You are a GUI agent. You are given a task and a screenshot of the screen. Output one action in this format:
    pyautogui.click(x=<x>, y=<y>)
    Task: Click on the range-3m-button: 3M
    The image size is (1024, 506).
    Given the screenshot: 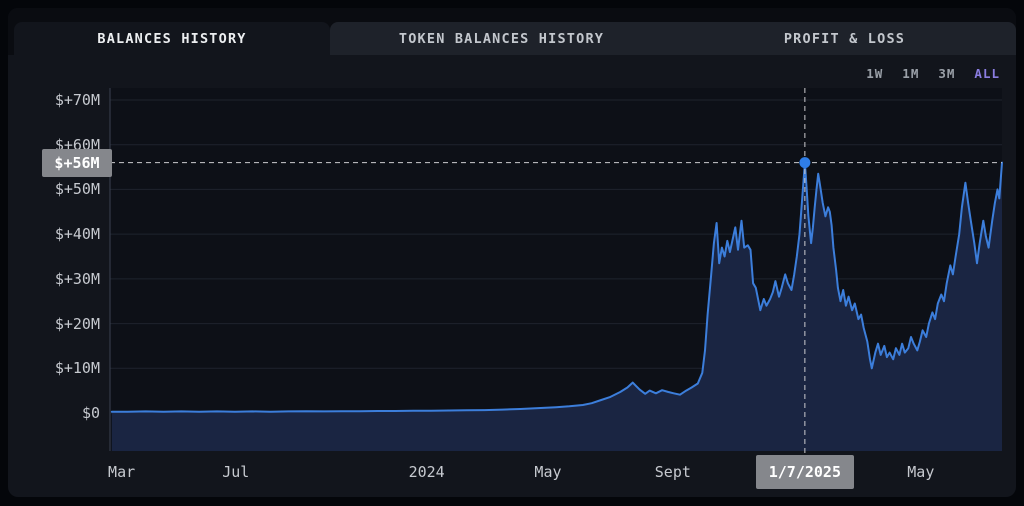 What is the action you would take?
    pyautogui.click(x=947, y=73)
    